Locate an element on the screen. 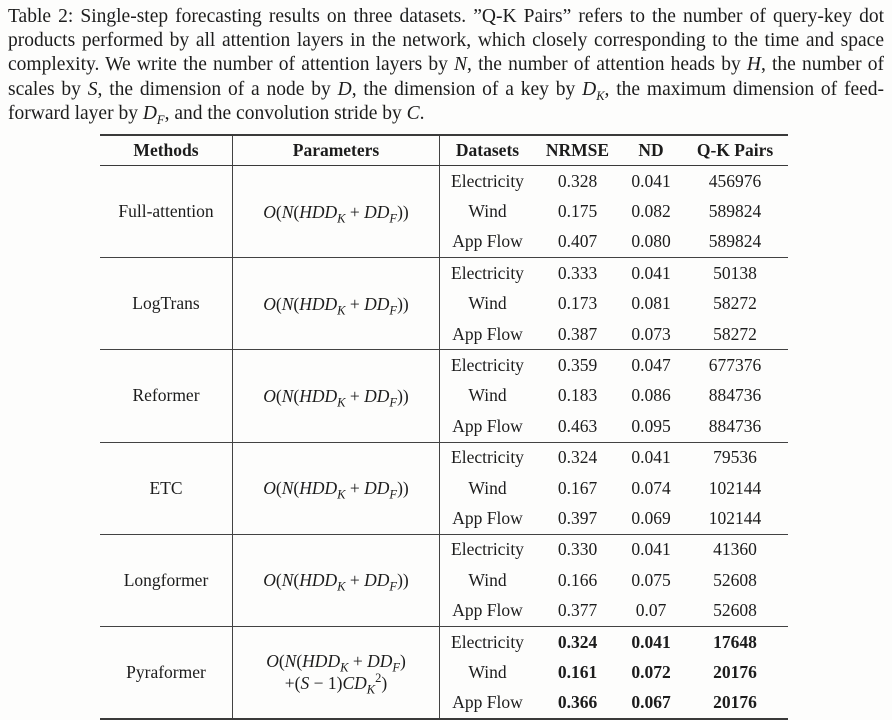 This screenshot has height=720, width=892. nd-value-cell: 0.067 is located at coordinates (651, 702).